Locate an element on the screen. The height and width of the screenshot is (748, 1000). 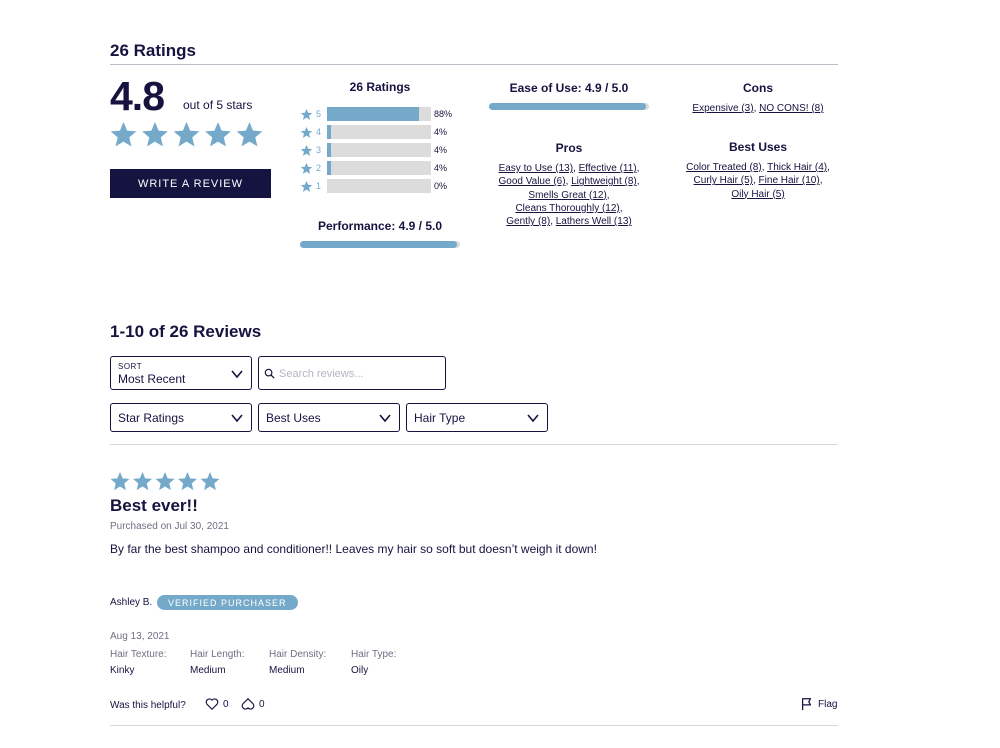
histogram-row-2-star: 2 4% is located at coordinates (385, 168).